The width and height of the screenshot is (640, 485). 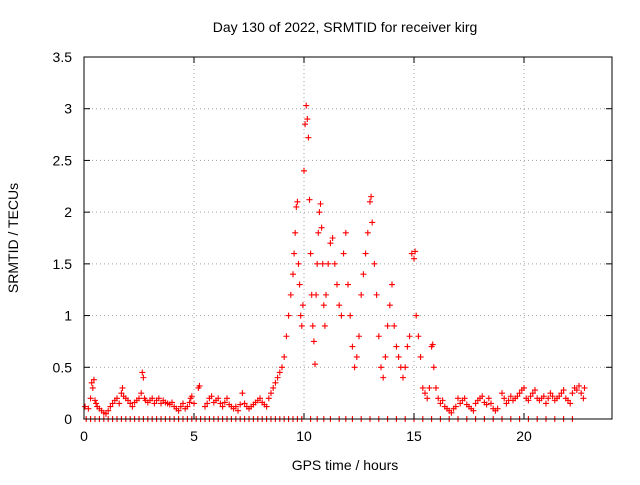 What do you see at coordinates (304, 436) in the screenshot?
I see `x-tick-label: 10` at bounding box center [304, 436].